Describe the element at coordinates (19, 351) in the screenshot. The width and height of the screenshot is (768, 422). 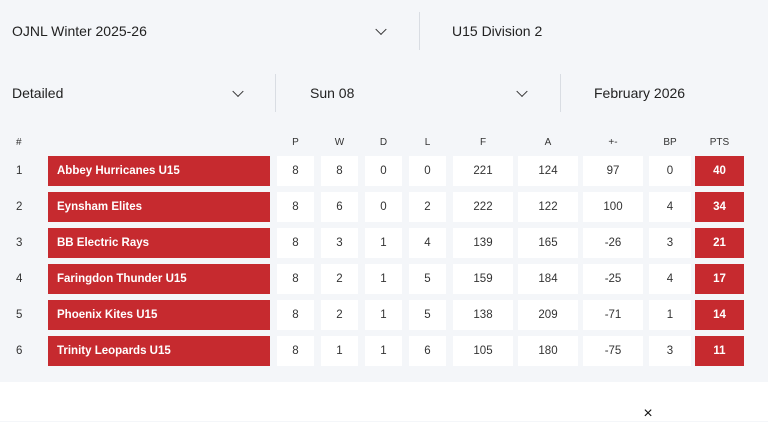
I see `rank-cell: 6` at that location.